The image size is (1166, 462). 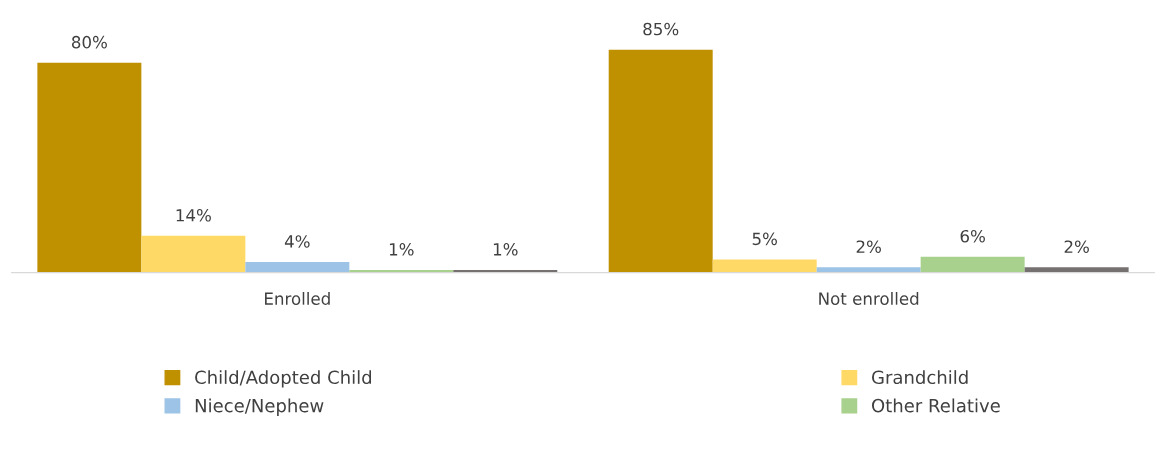 What do you see at coordinates (936, 405) in the screenshot?
I see `legend-label: Other Relative` at bounding box center [936, 405].